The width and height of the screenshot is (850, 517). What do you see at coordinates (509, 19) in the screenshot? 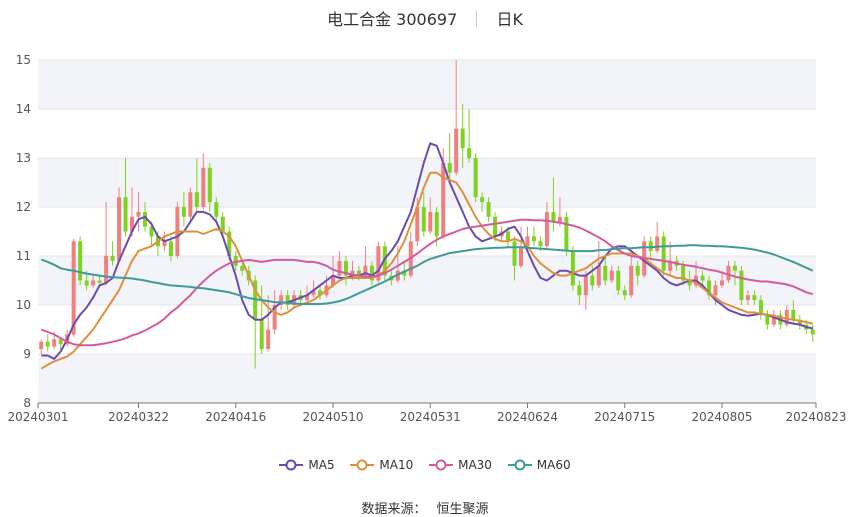
I see `period-label: 日K` at bounding box center [509, 19].